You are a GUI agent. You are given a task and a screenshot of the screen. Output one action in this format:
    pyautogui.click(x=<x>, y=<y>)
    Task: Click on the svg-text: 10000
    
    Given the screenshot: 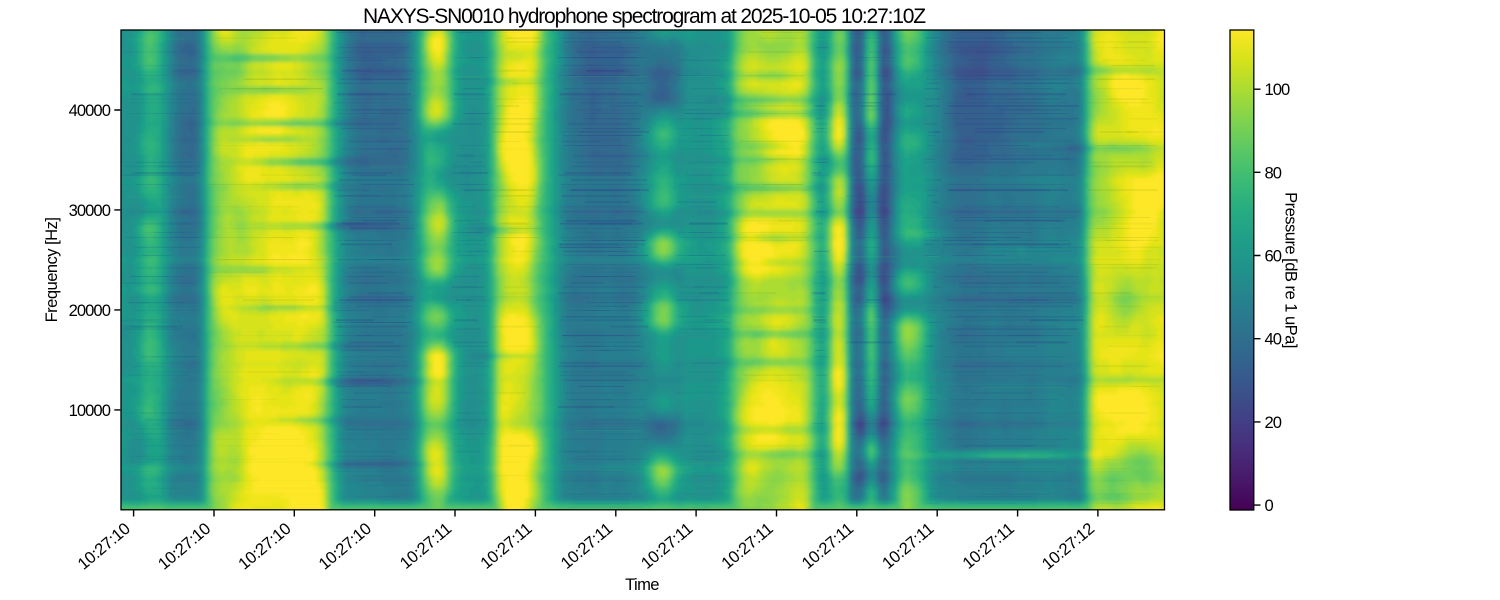 What is the action you would take?
    pyautogui.click(x=90, y=410)
    